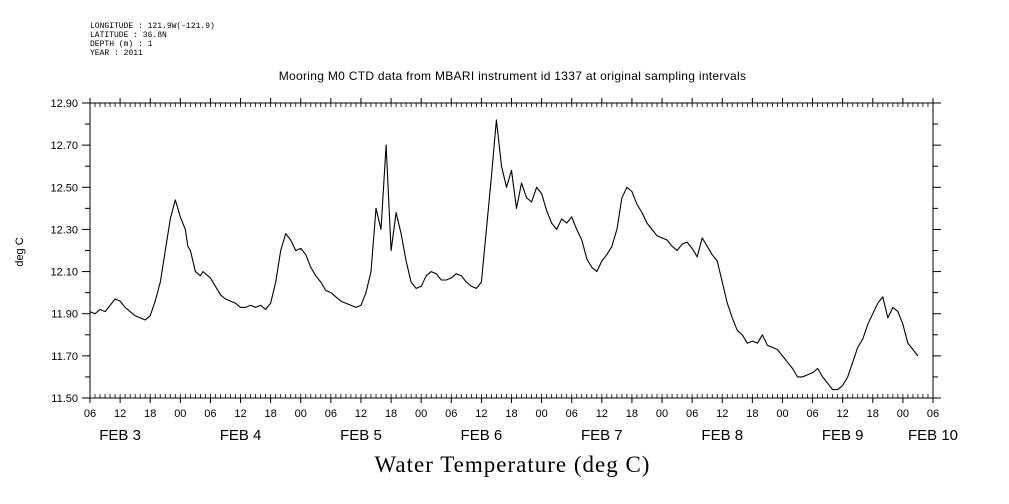 This screenshot has width=1009, height=504. I want to click on y-tick-label: 11.50, so click(64, 399).